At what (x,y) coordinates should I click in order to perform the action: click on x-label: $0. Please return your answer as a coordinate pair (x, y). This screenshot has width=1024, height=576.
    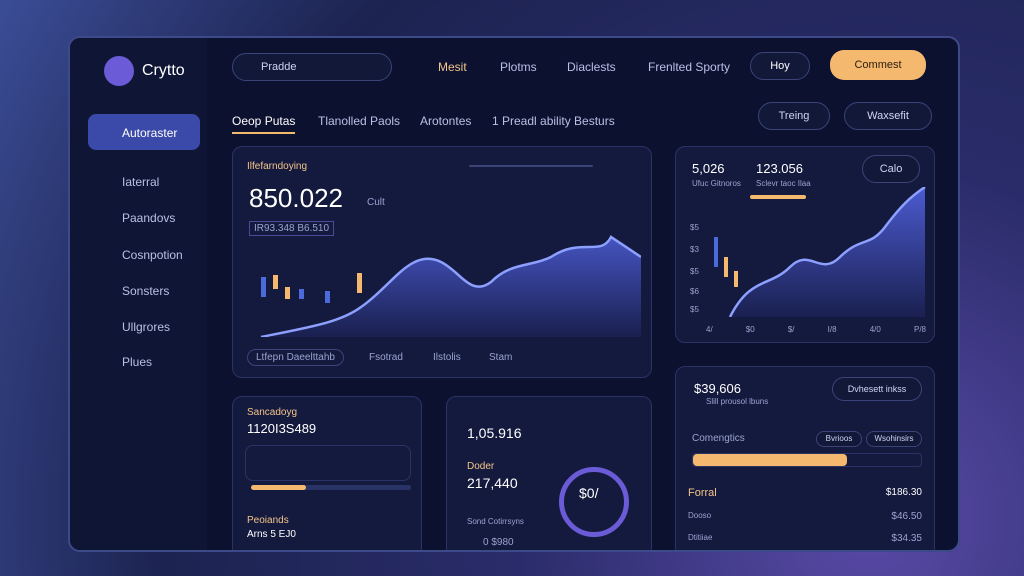
    Looking at the image, I should click on (750, 329).